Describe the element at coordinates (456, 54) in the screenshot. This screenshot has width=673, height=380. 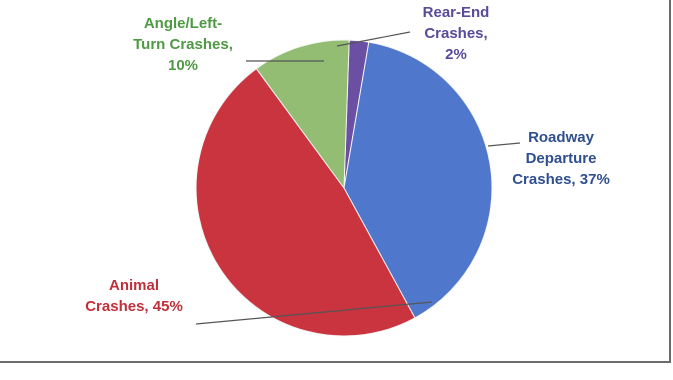
I see `data-label-line: 2%` at that location.